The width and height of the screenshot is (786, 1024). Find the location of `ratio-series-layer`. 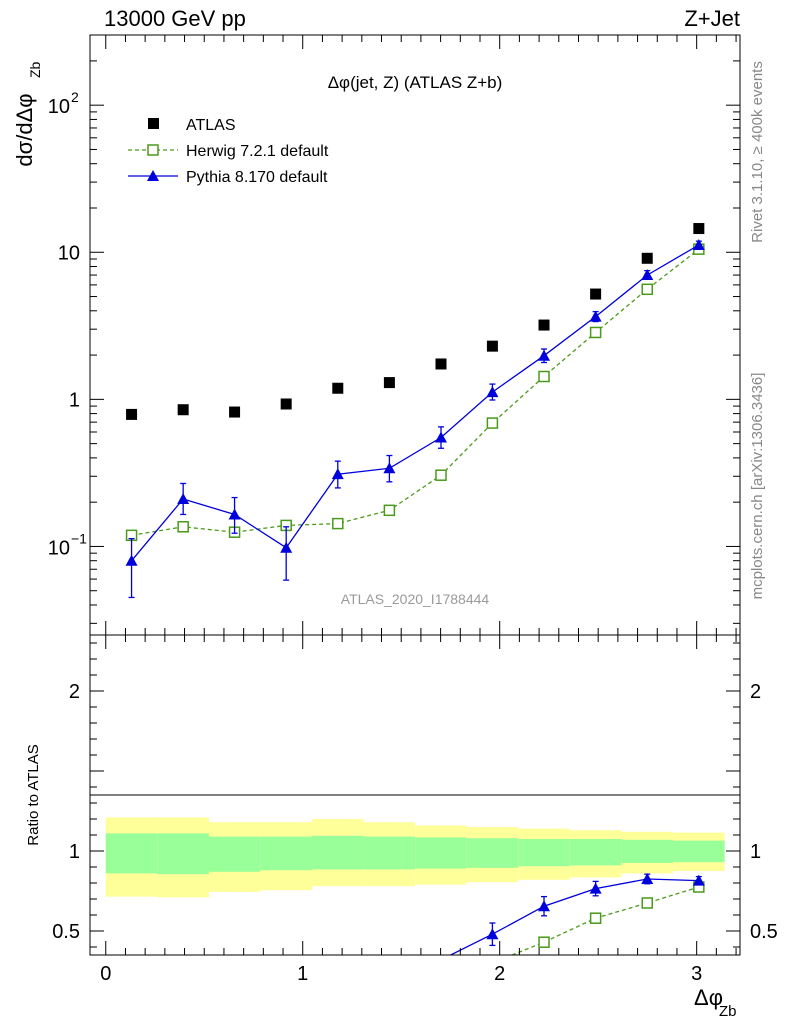

ratio-series-layer is located at coordinates (577, 914).